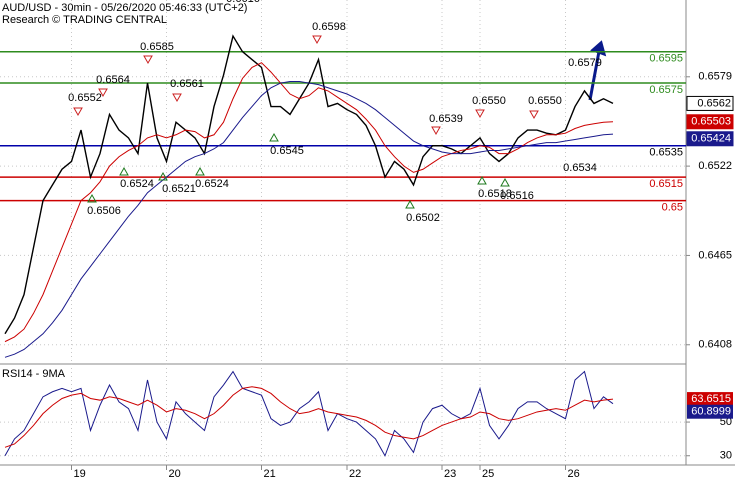 This screenshot has width=735, height=480. Describe the element at coordinates (355, 474) in the screenshot. I see `x-tick-label: 22` at that location.